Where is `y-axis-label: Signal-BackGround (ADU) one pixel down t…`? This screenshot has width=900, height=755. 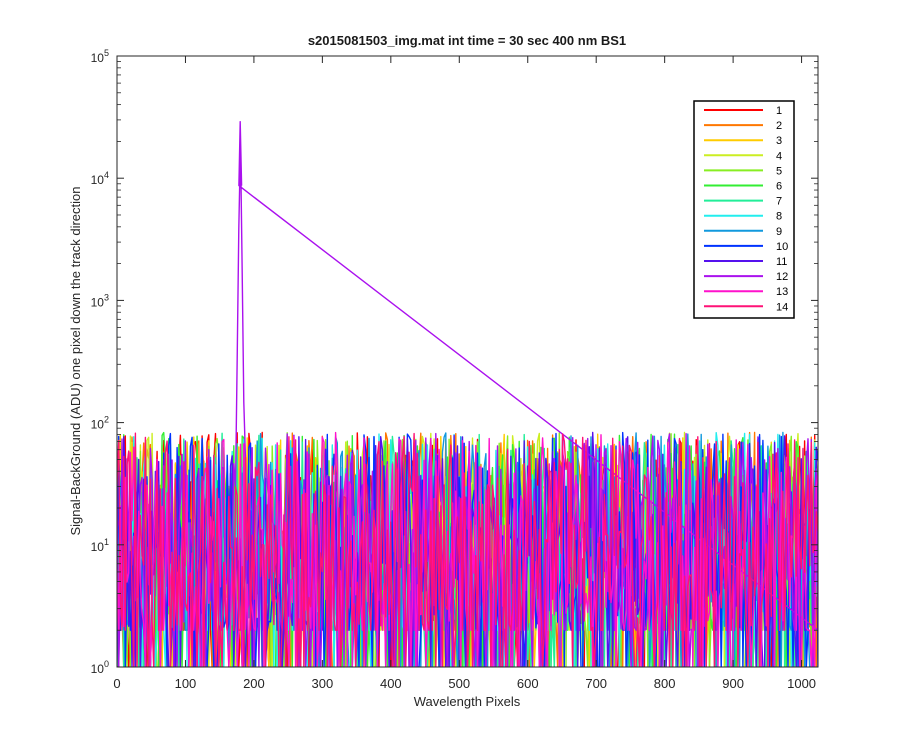 y-axis-label: Signal-BackGround (ADU) one pixel down t… is located at coordinates (75, 360).